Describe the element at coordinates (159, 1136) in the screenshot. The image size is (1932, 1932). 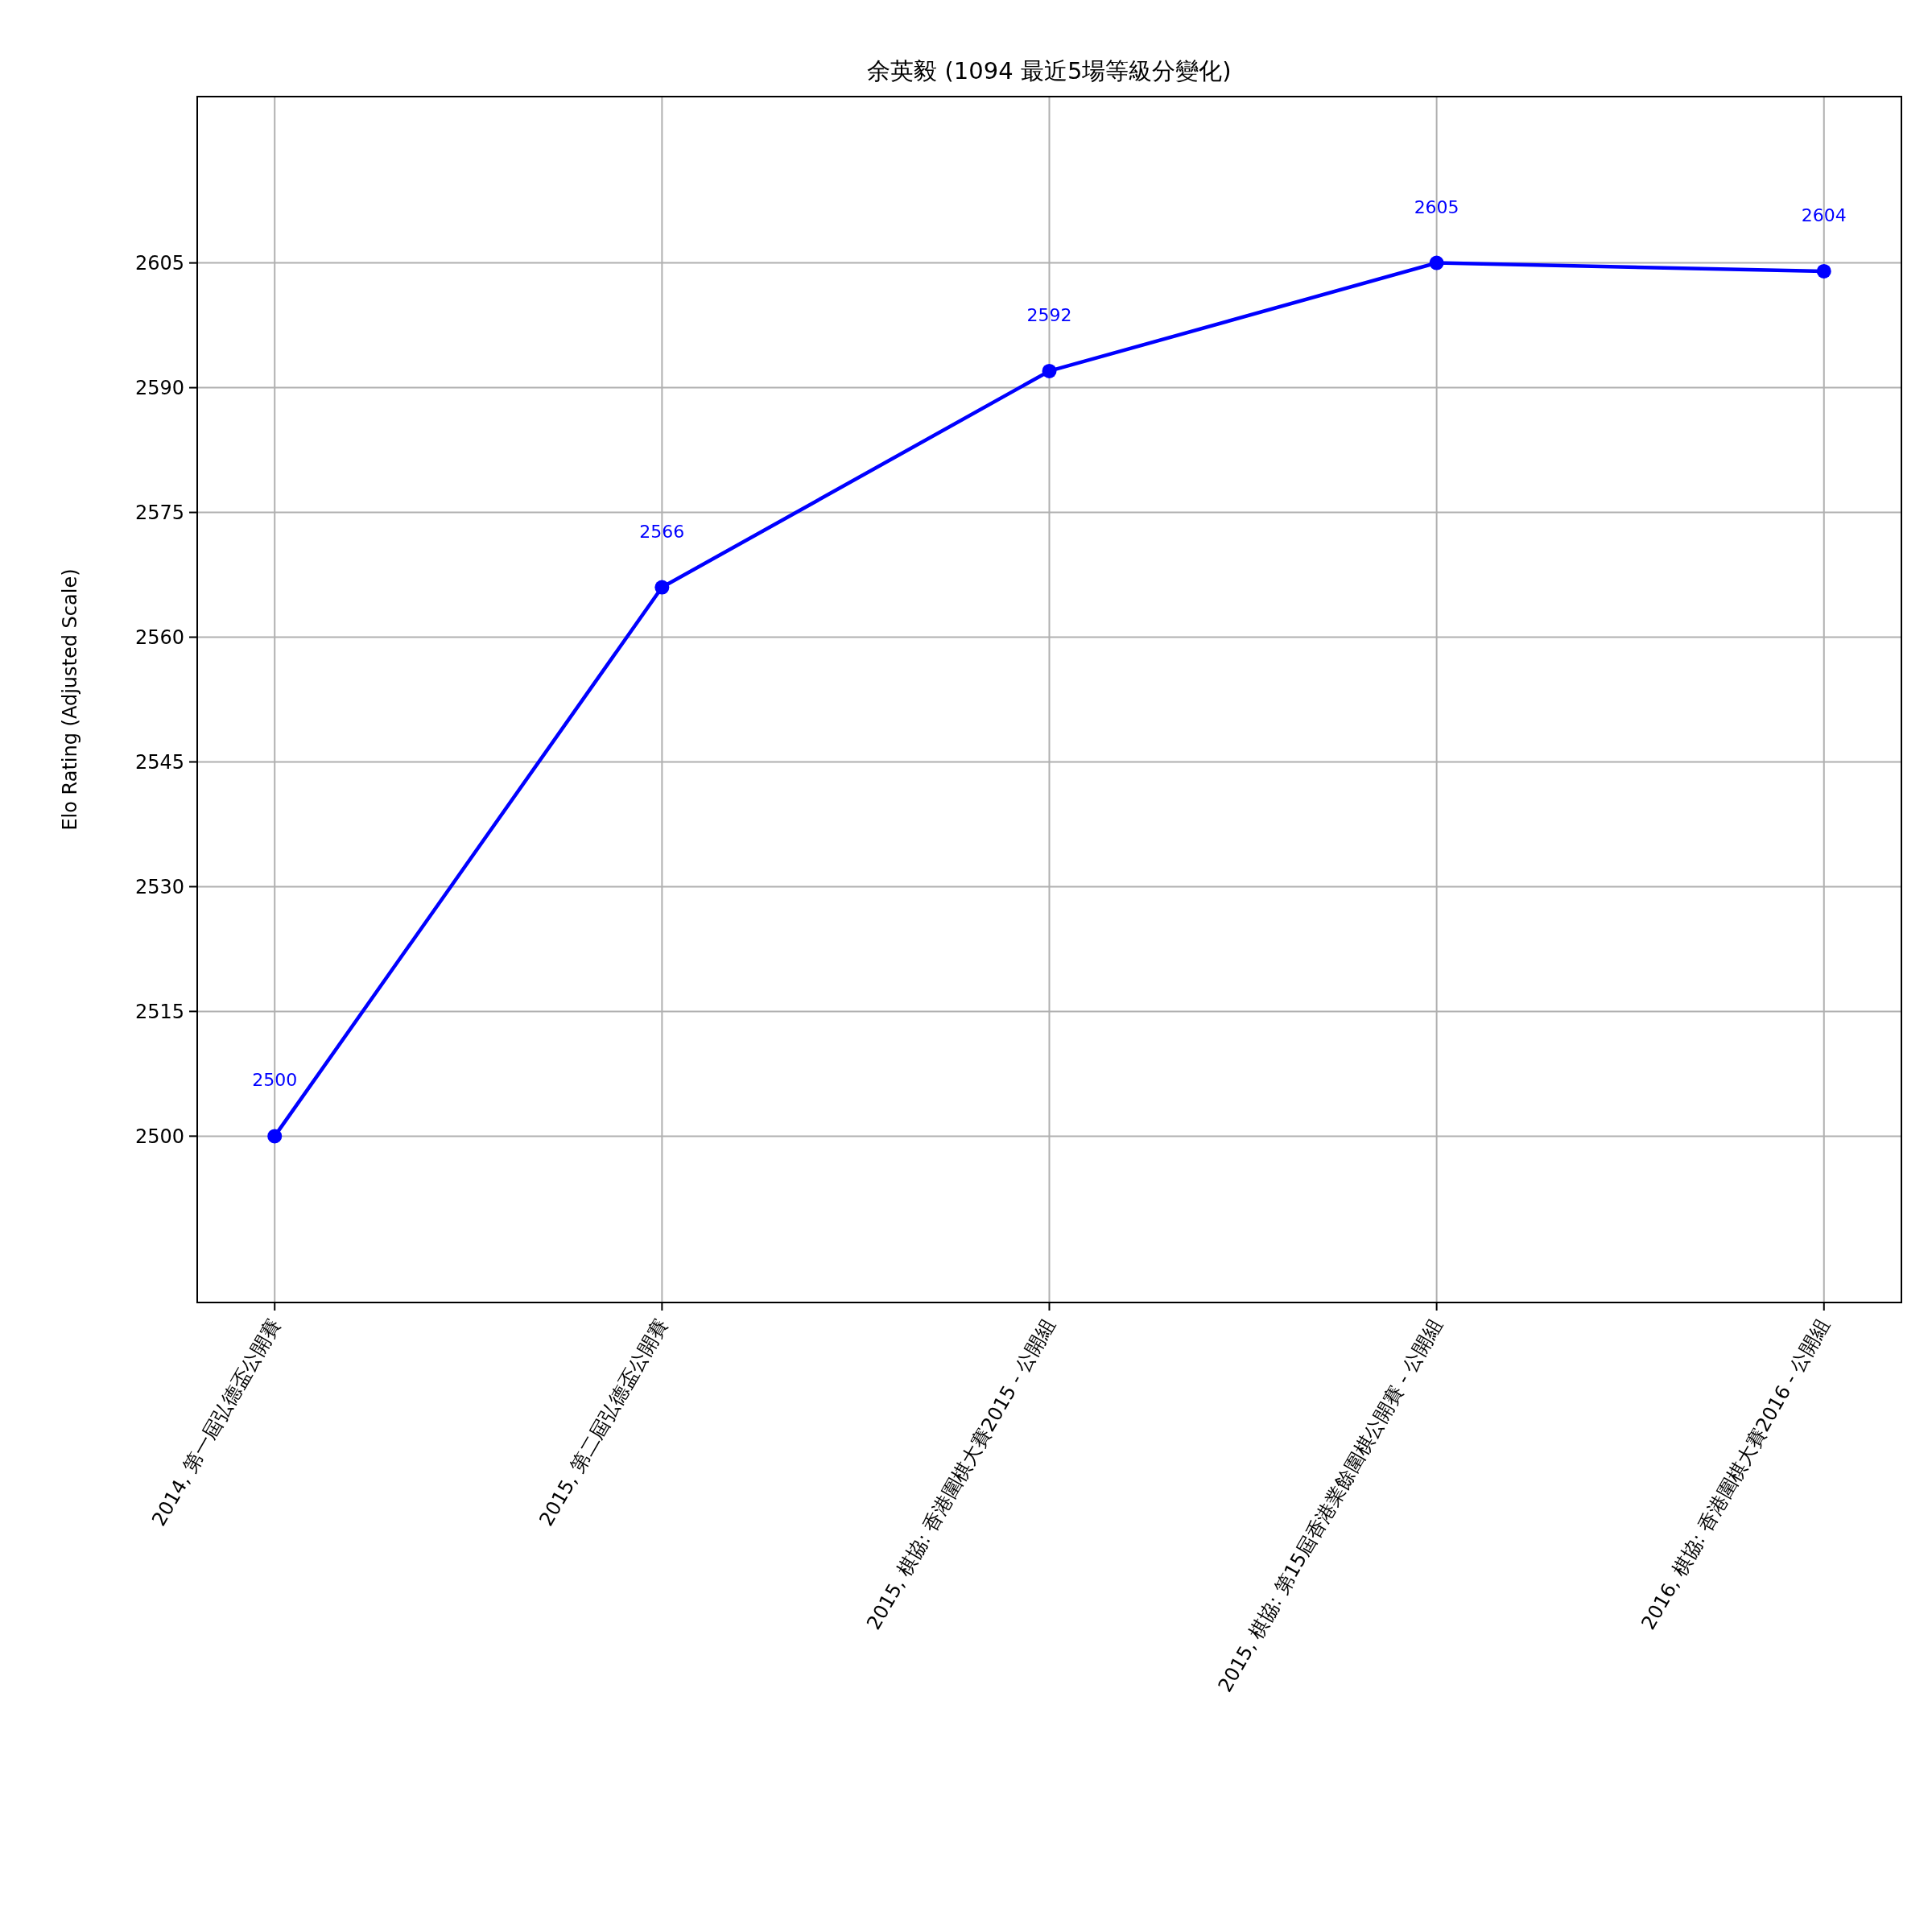
I see `y-tick-label: 2500` at that location.